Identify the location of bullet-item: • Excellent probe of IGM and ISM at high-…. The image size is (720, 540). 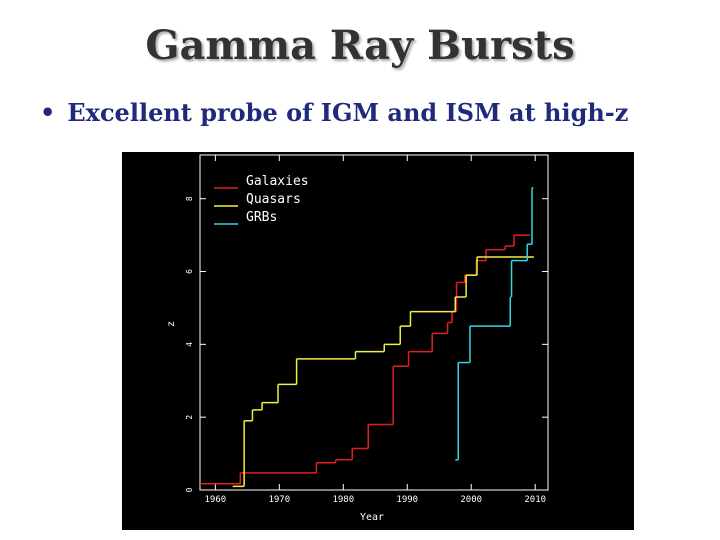
(375, 112).